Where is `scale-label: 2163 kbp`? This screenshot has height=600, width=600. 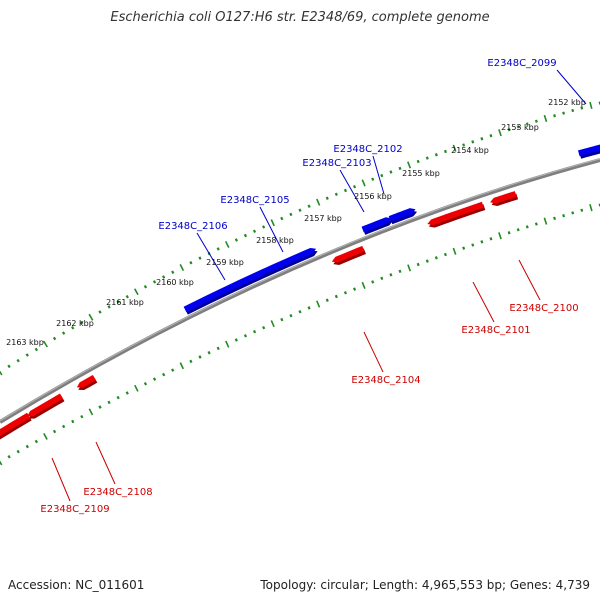
scale-label: 2163 kbp is located at coordinates (25, 342).